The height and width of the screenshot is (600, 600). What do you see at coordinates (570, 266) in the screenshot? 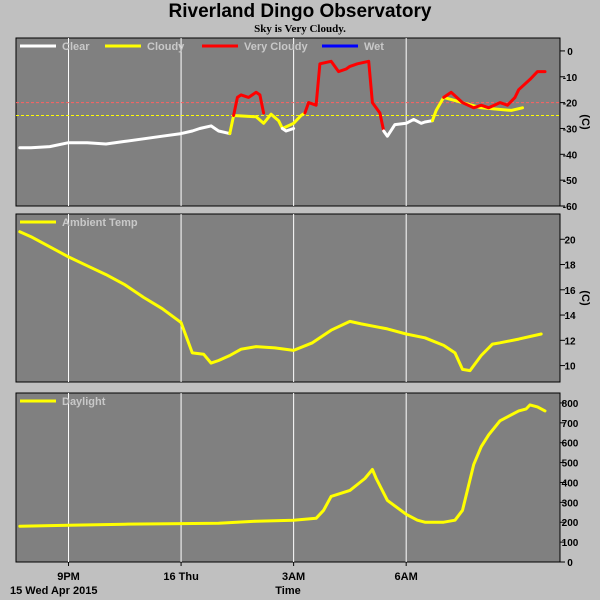
I see `y-tick-label: 18` at bounding box center [570, 266].